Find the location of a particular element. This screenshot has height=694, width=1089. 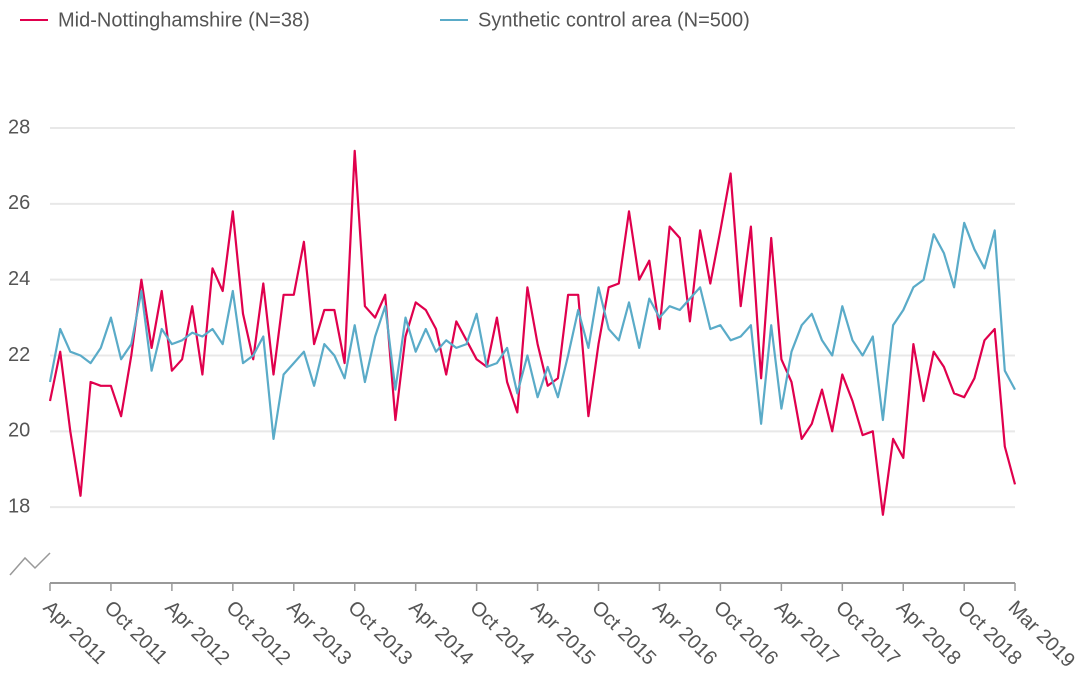

x-tick-label: Oct 2012 is located at coordinates (258, 633).